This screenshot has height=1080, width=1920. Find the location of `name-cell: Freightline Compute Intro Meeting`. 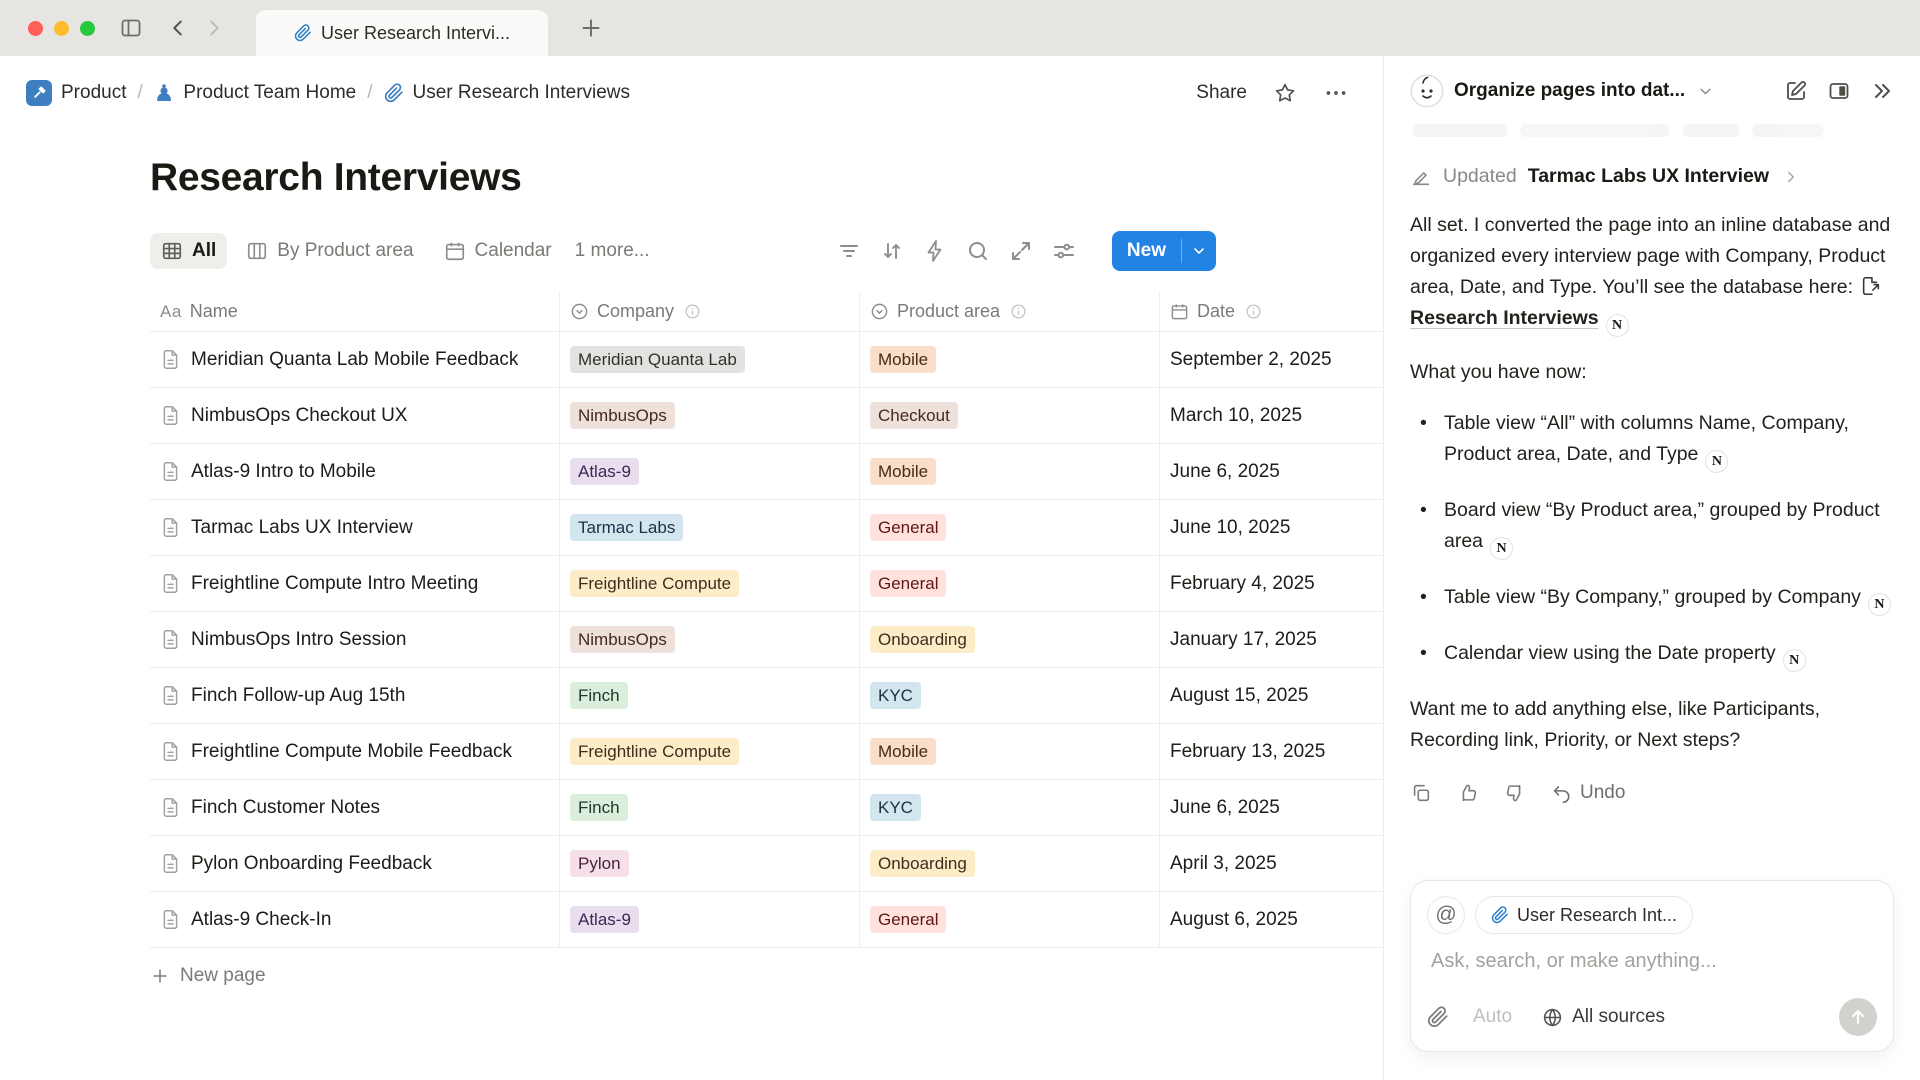

name-cell: Freightline Compute Intro Meeting is located at coordinates (354, 583).